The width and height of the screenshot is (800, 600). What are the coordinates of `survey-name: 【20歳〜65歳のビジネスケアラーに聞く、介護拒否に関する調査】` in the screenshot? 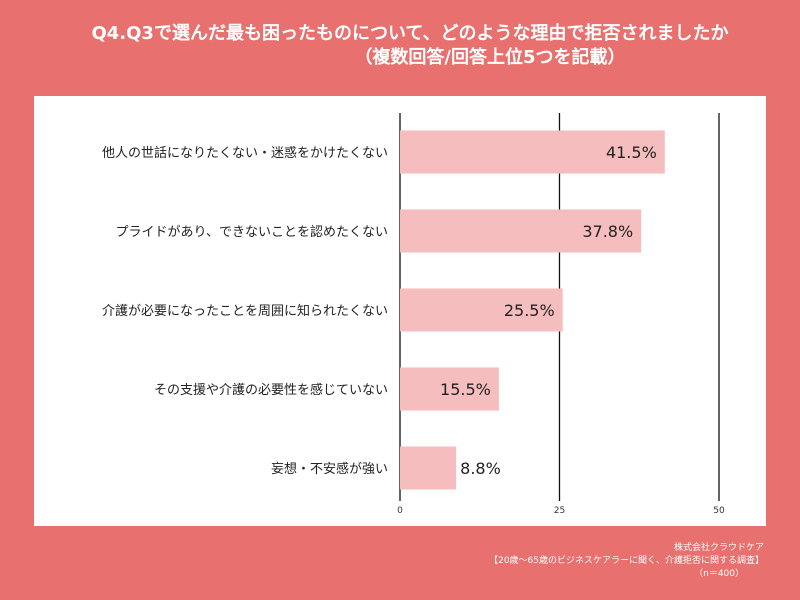 It's located at (626, 561).